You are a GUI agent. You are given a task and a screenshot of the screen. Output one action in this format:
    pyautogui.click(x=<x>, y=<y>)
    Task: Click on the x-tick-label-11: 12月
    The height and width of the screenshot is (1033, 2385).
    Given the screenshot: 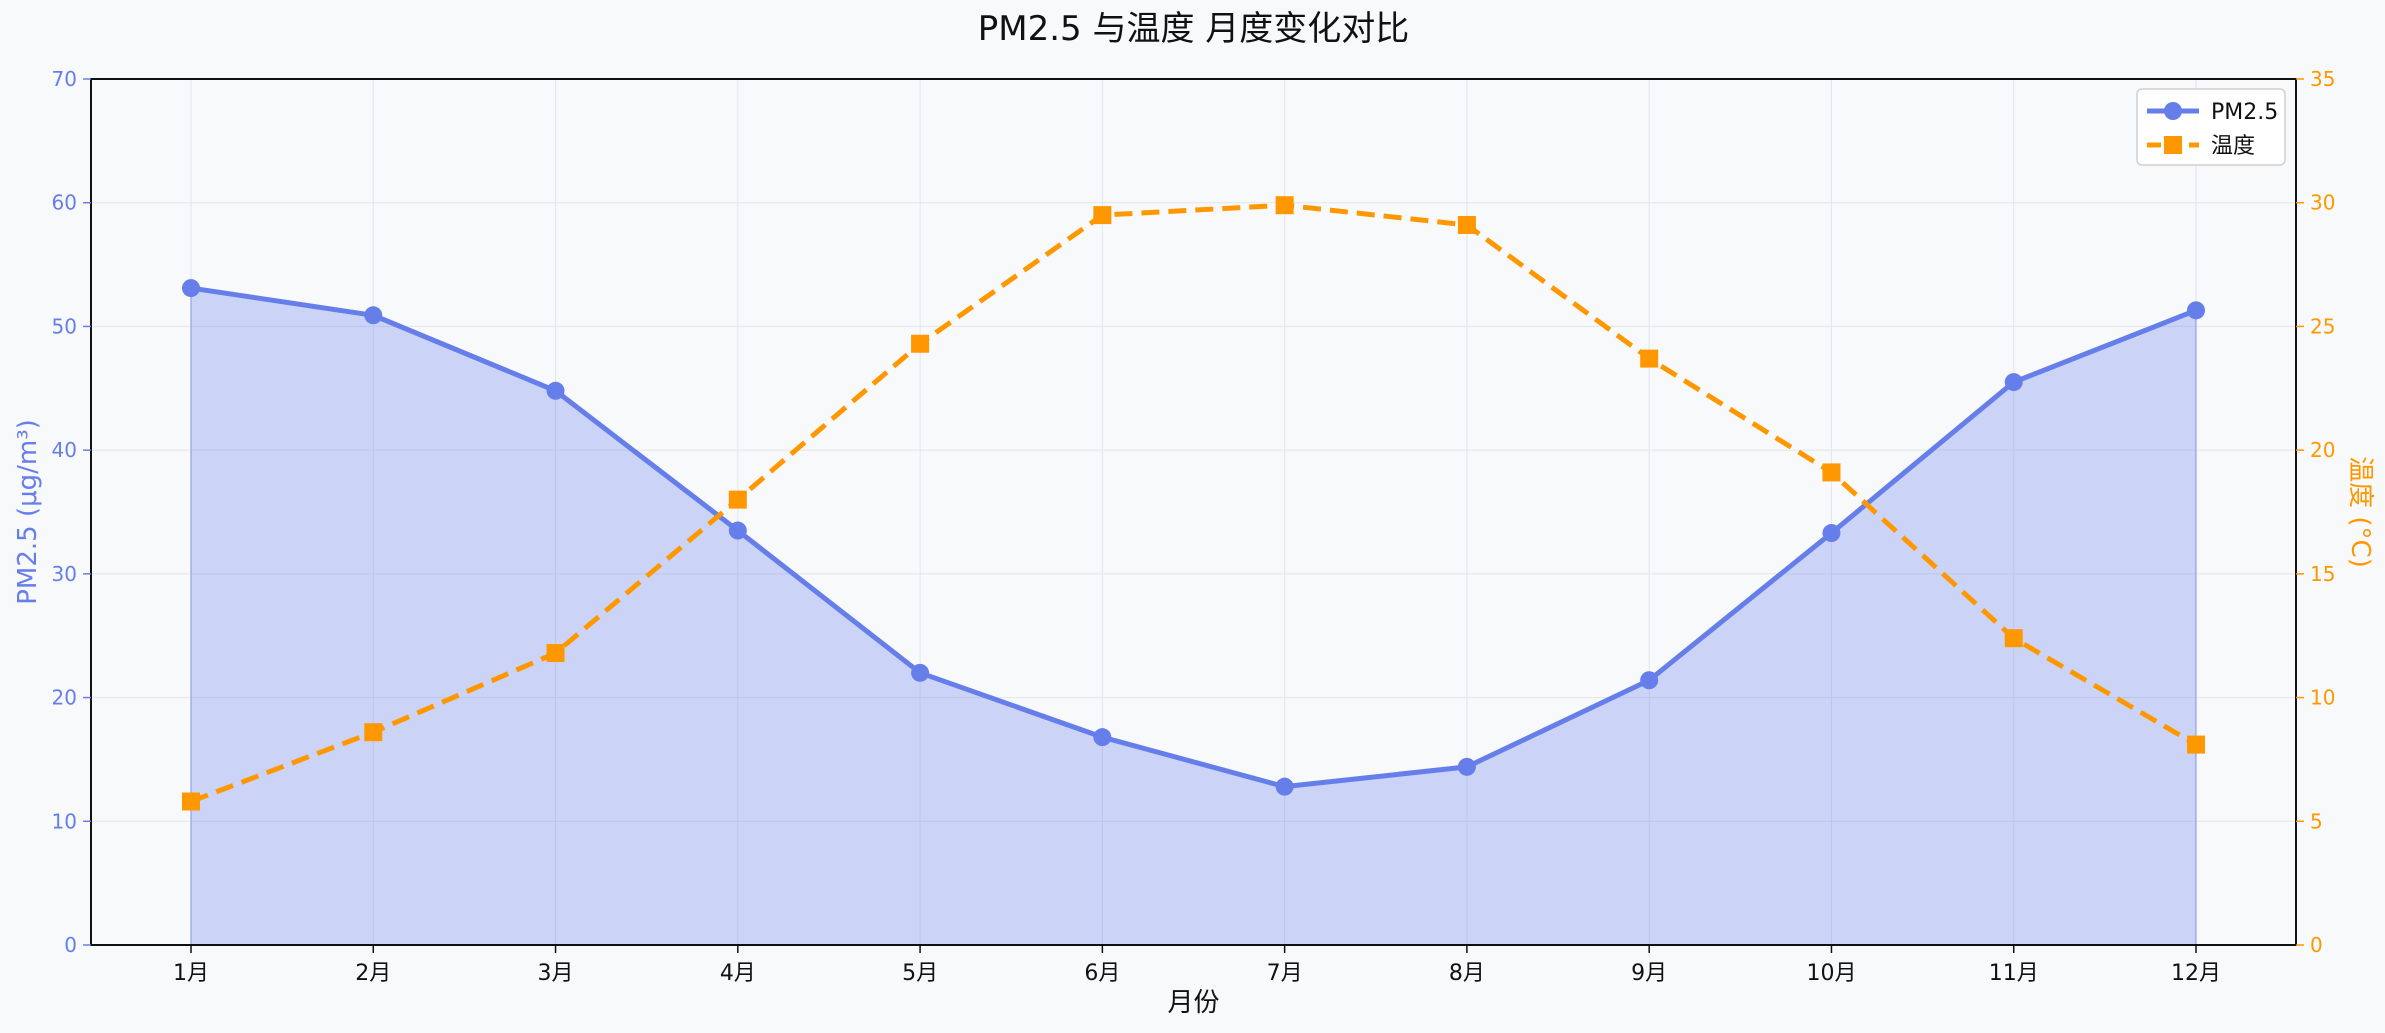 What is the action you would take?
    pyautogui.click(x=2196, y=973)
    